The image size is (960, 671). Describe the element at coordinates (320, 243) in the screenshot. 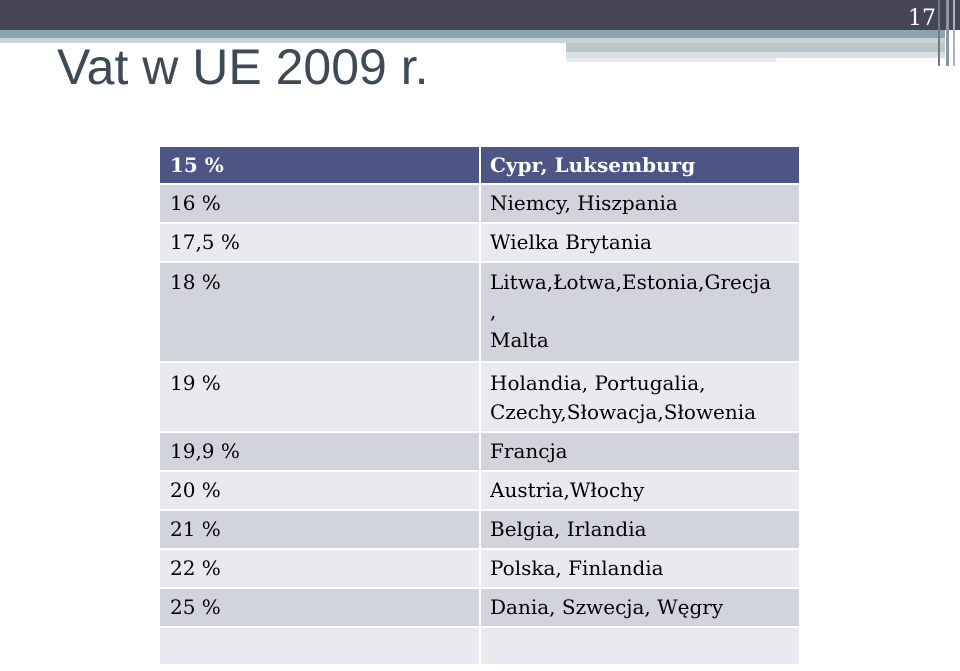

I see `rate-cell: 17,5 %` at that location.